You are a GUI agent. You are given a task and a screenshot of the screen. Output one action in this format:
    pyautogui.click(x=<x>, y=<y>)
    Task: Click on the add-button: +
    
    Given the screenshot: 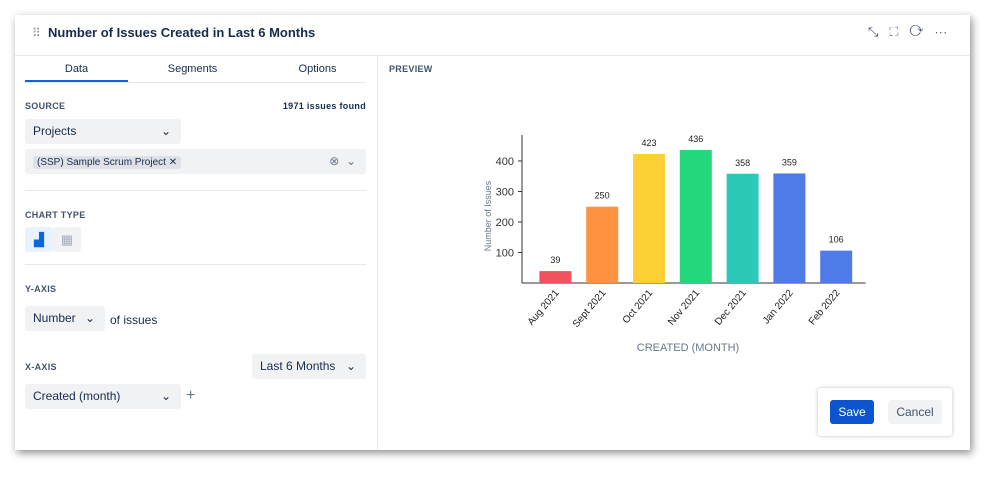 What is the action you would take?
    pyautogui.click(x=191, y=395)
    